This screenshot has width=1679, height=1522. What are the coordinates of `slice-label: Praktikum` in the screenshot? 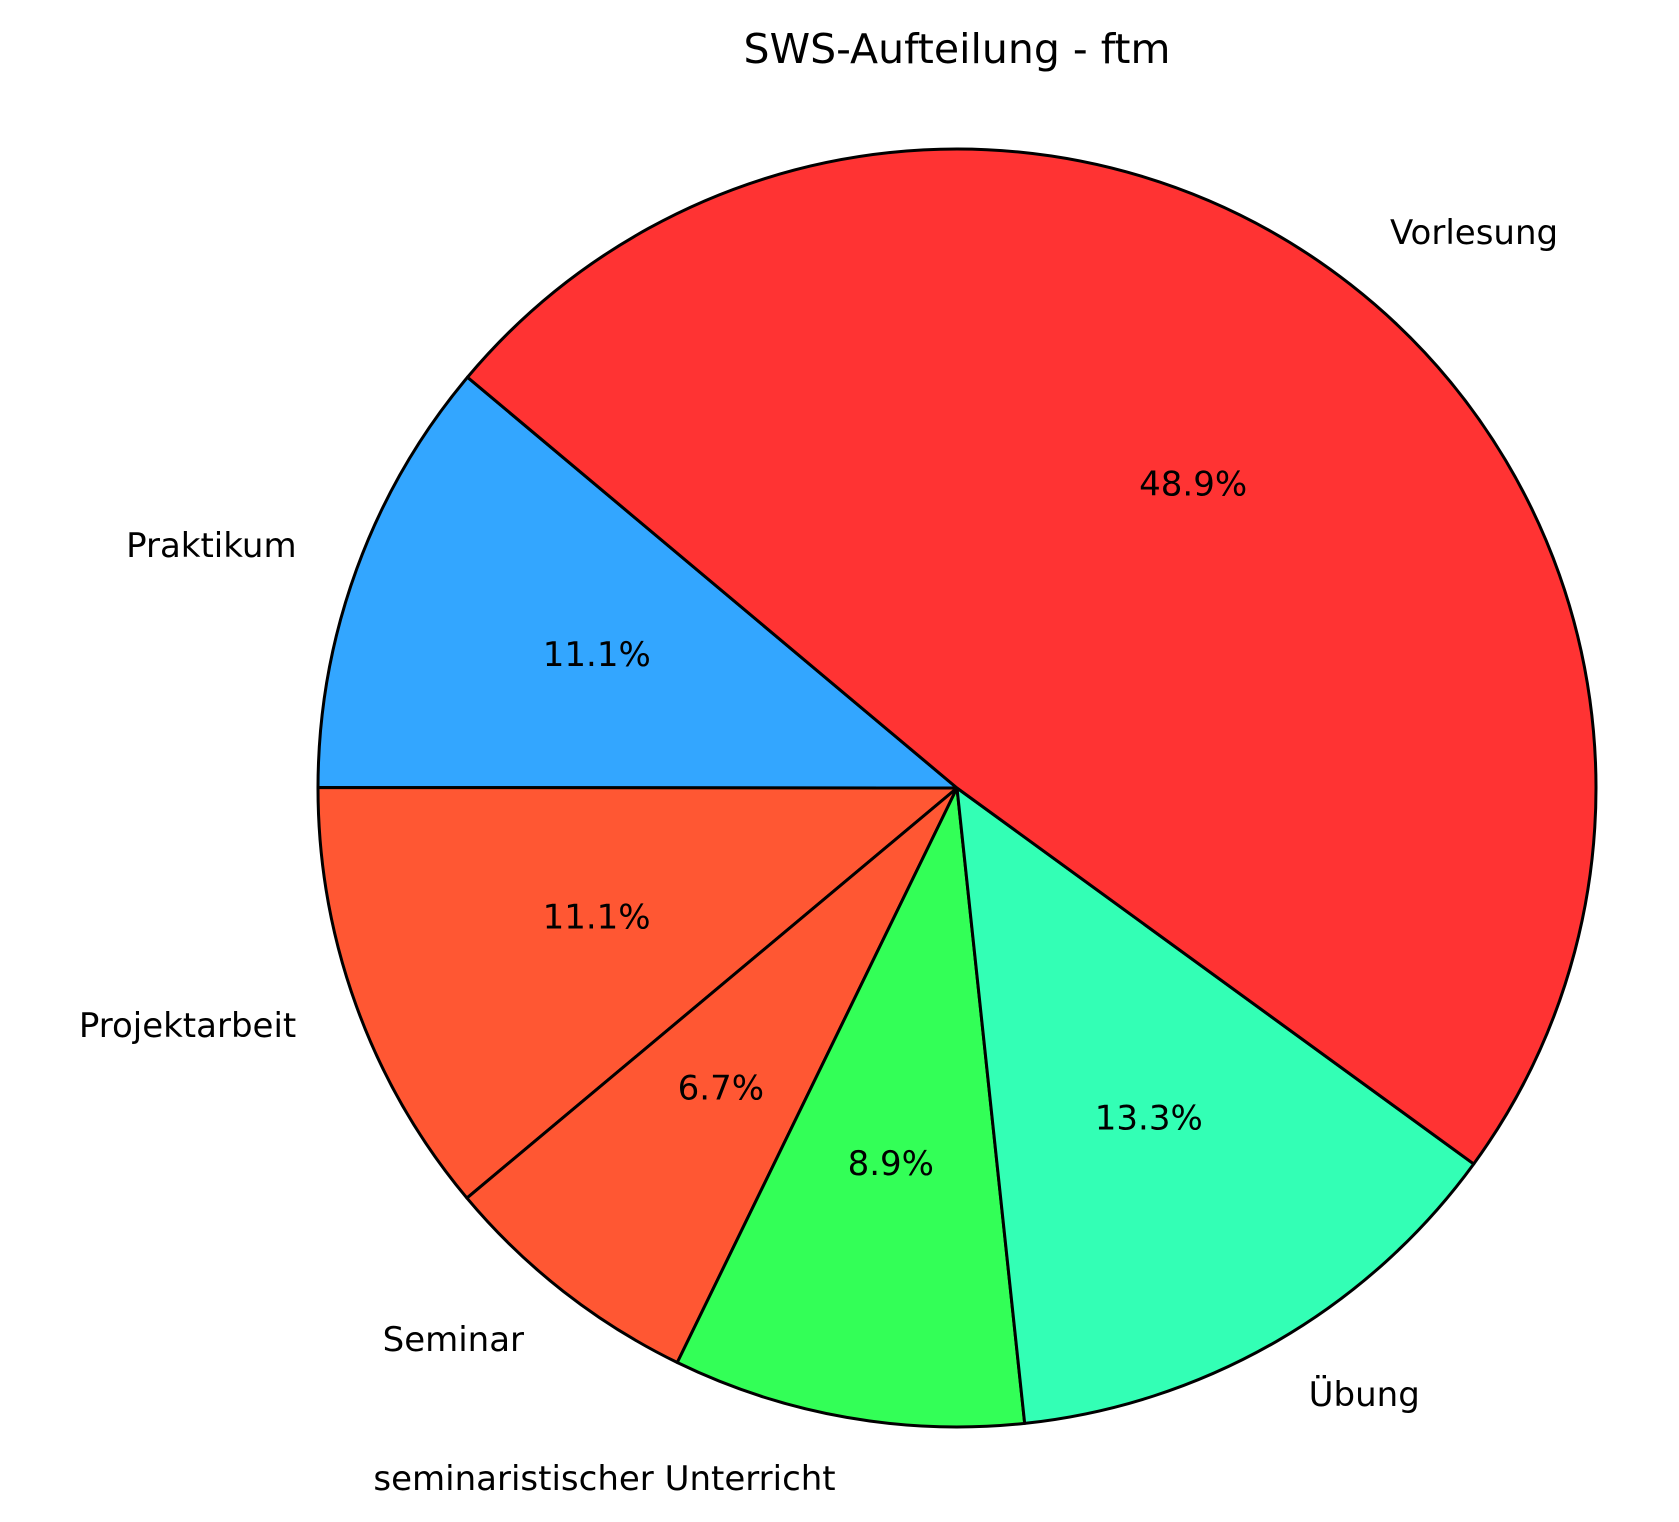 It's located at (211, 546).